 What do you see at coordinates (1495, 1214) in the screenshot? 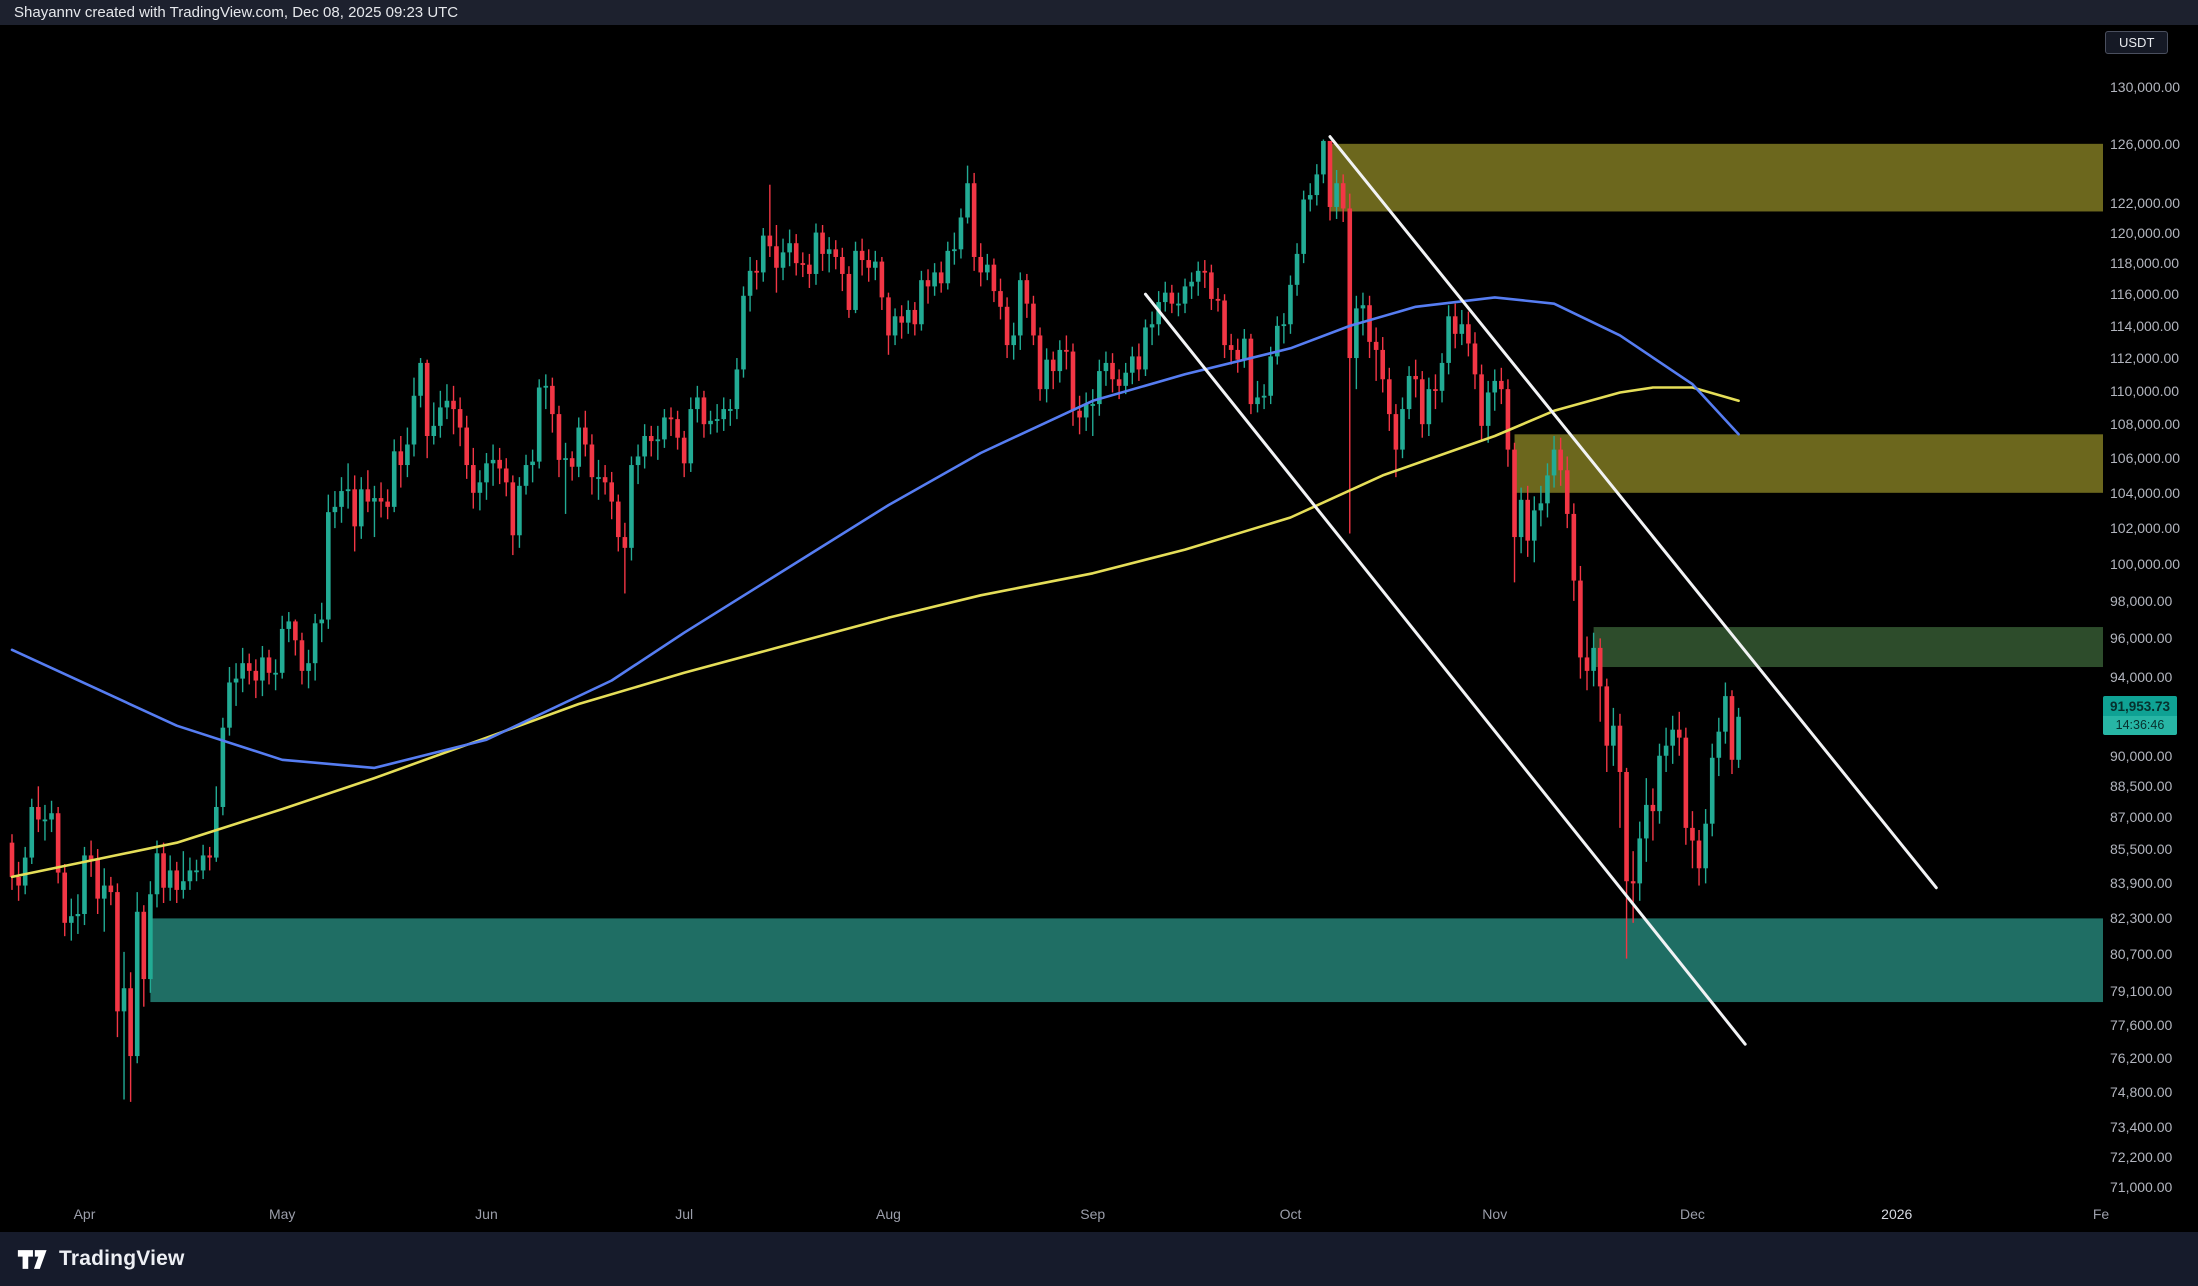
I see `time-tick-label: Nov` at bounding box center [1495, 1214].